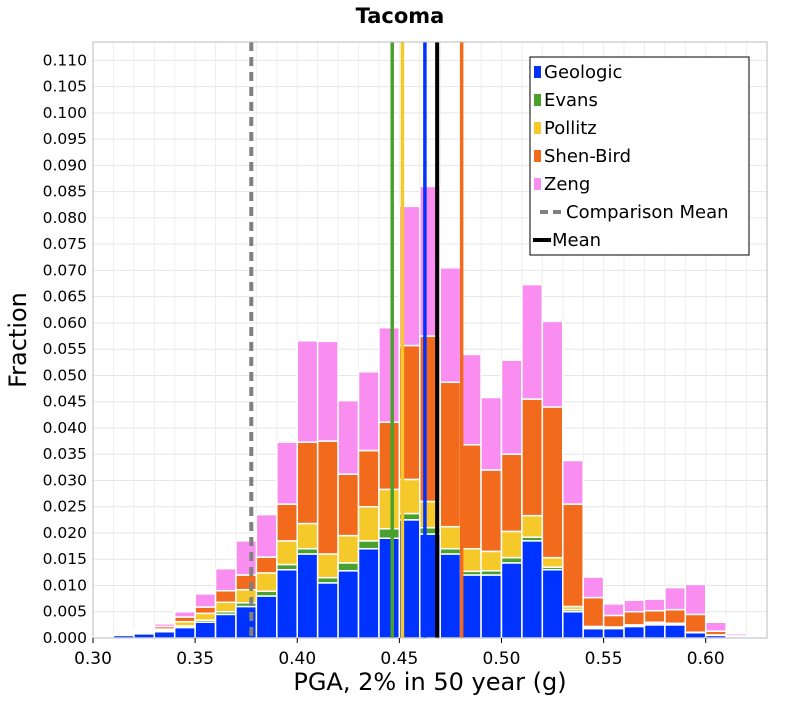 The height and width of the screenshot is (704, 800). What do you see at coordinates (65, 297) in the screenshot?
I see `y-tick-label: 0.065` at bounding box center [65, 297].